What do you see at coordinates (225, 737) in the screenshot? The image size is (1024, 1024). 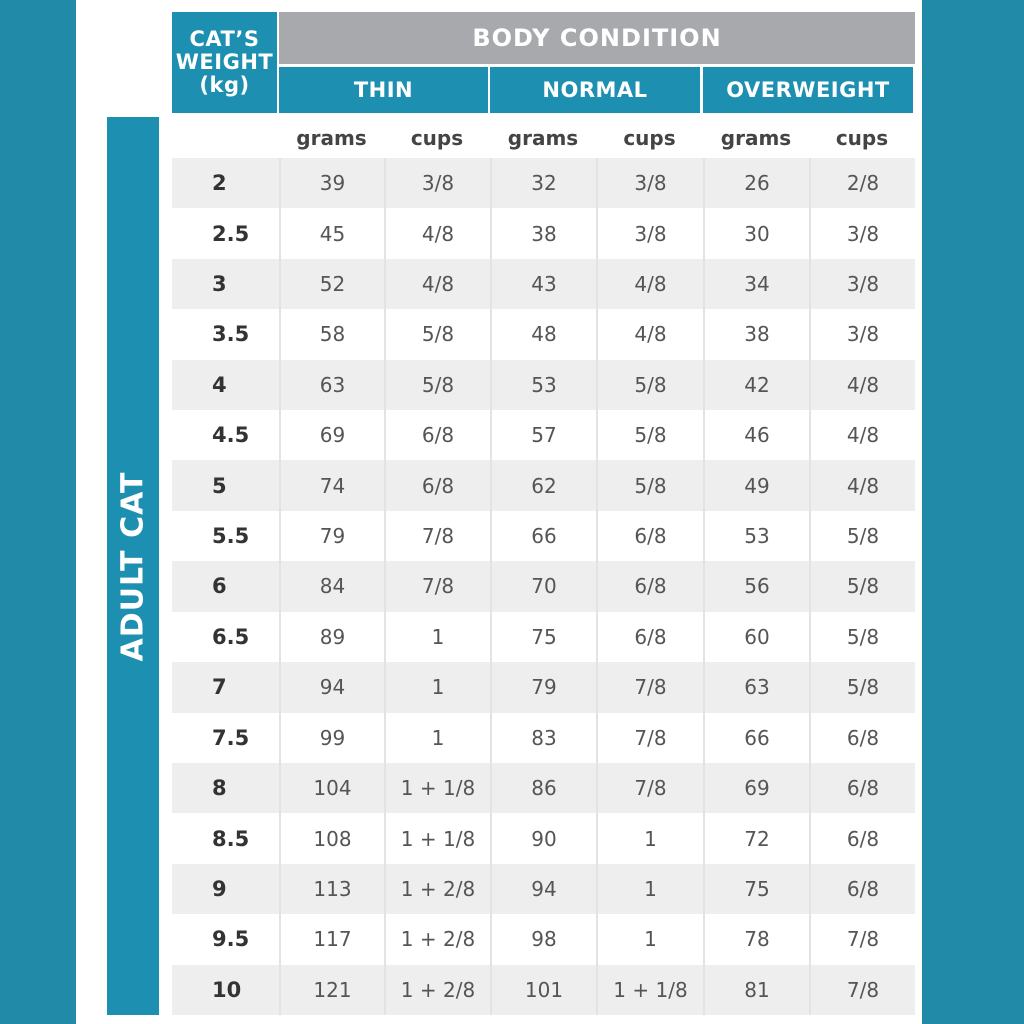 I see `weight-cell: 7.5` at bounding box center [225, 737].